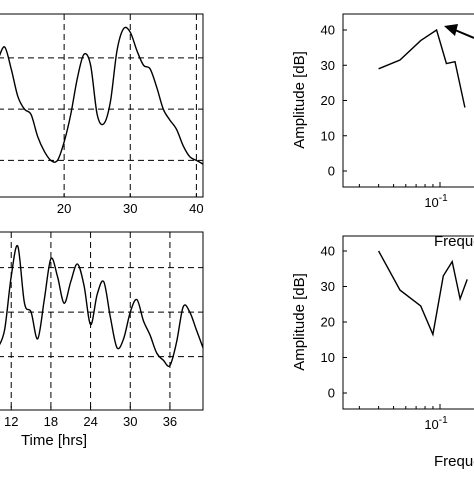 The height and width of the screenshot is (479, 474). I want to click on ticks: 12 18 24 30 36, so click(90, 417).